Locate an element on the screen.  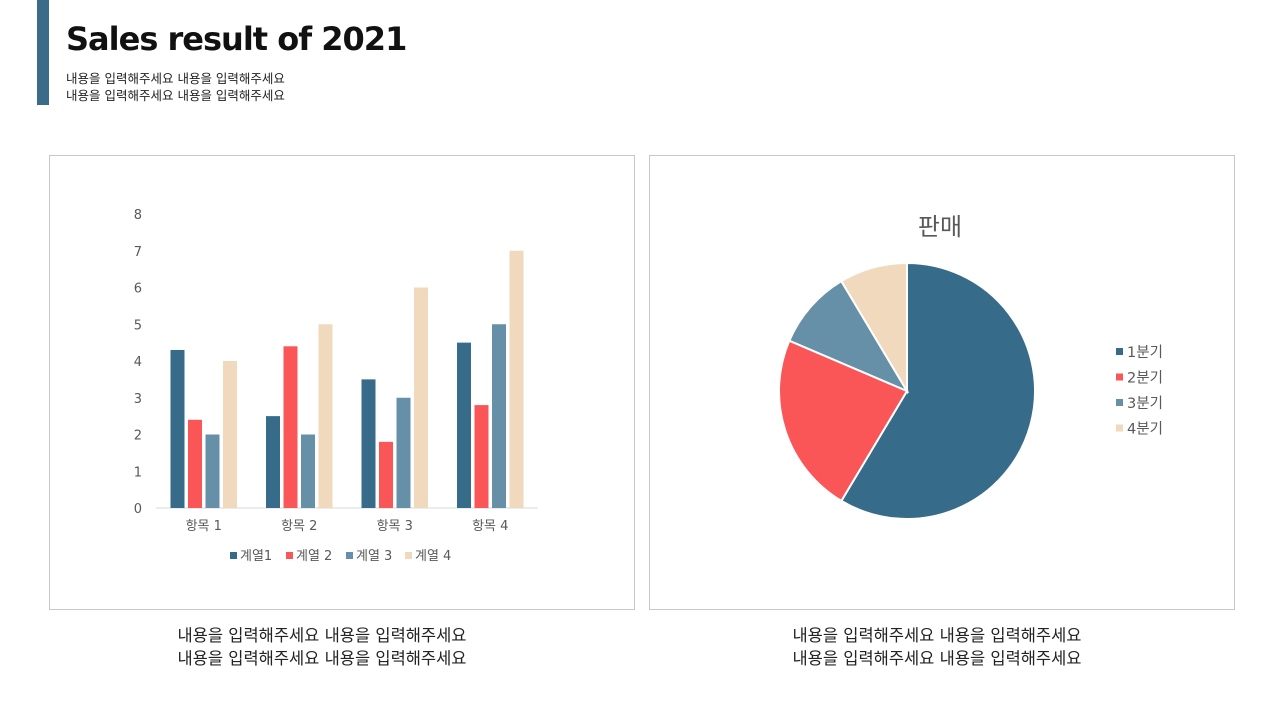
y-tick-label: 3 is located at coordinates (138, 399).